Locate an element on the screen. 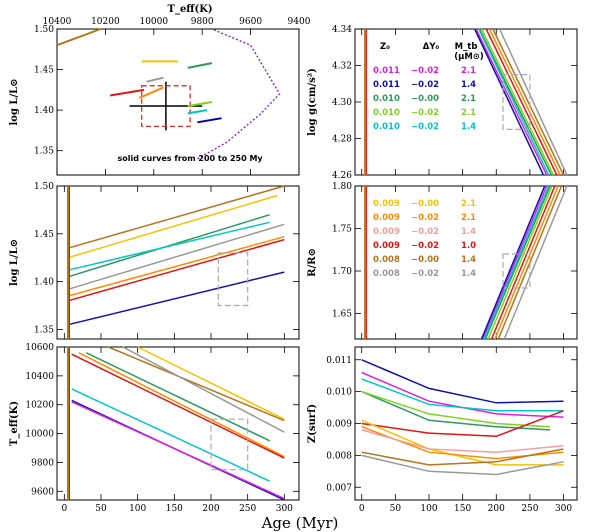  zsurf-xtick-label: 250 is located at coordinates (529, 509).